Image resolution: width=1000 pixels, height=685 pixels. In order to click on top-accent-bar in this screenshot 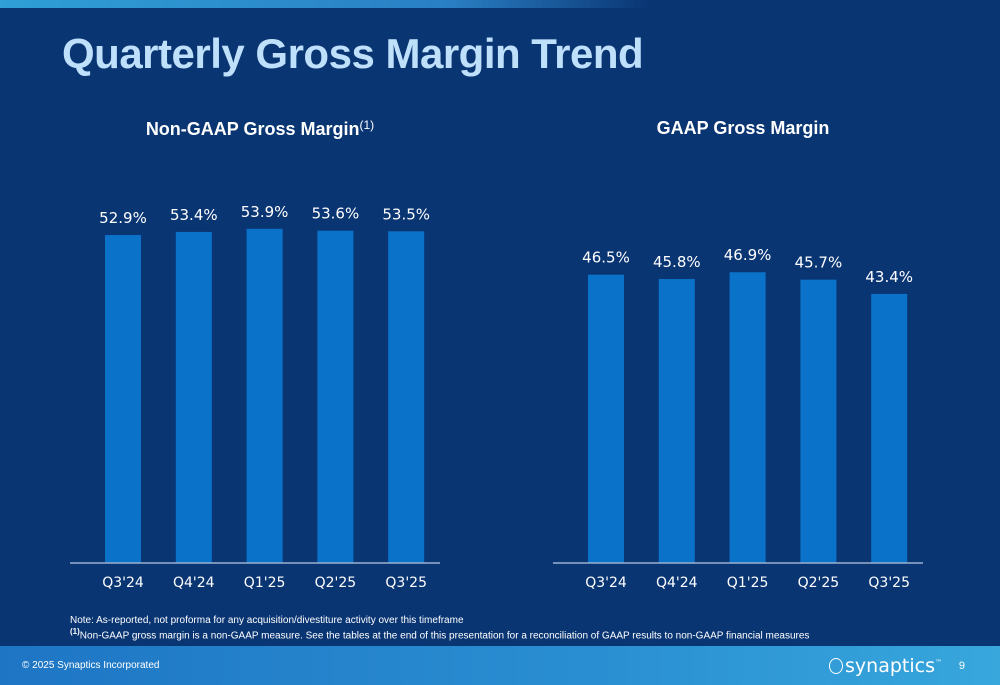, I will do `click(500, 4)`.